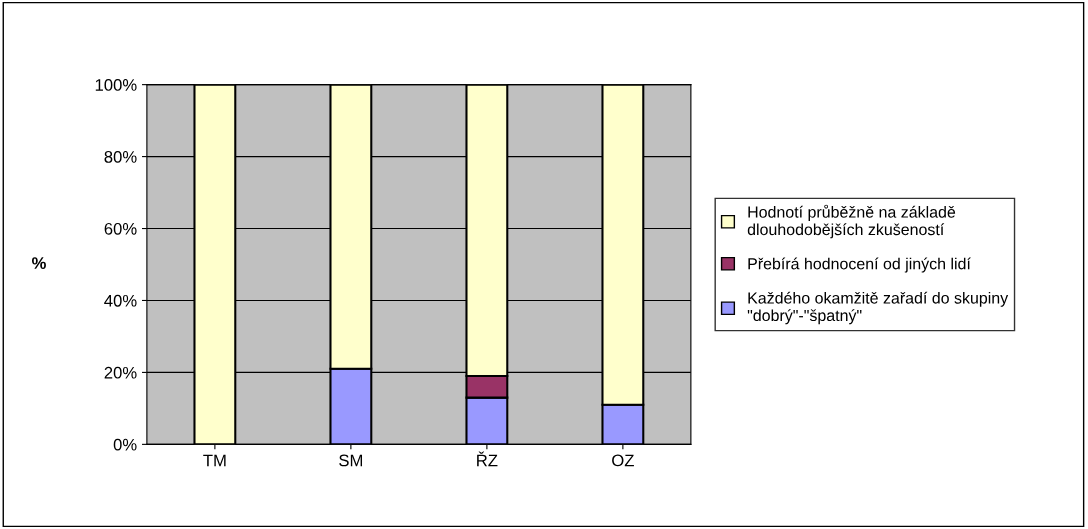 This screenshot has width=1088, height=529. I want to click on y-tick-label: 80%, so click(120, 156).